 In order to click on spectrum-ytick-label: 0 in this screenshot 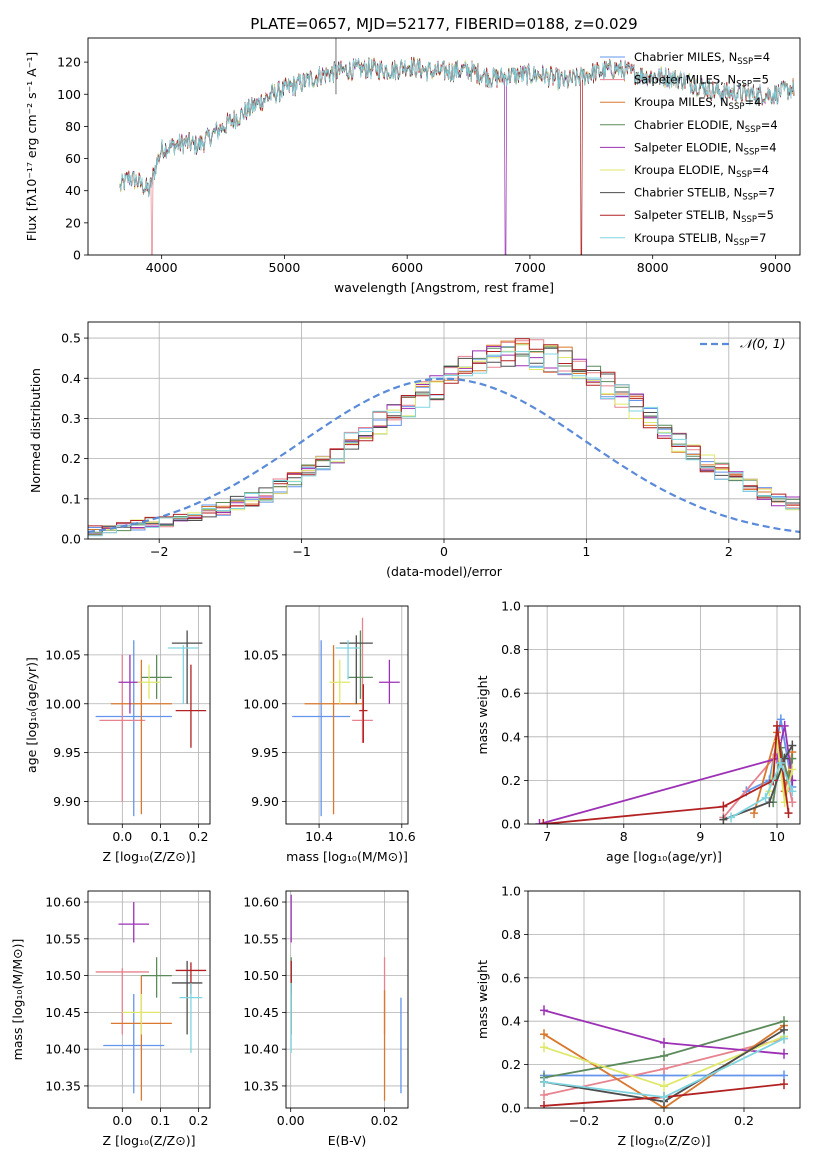, I will do `click(77, 255)`.